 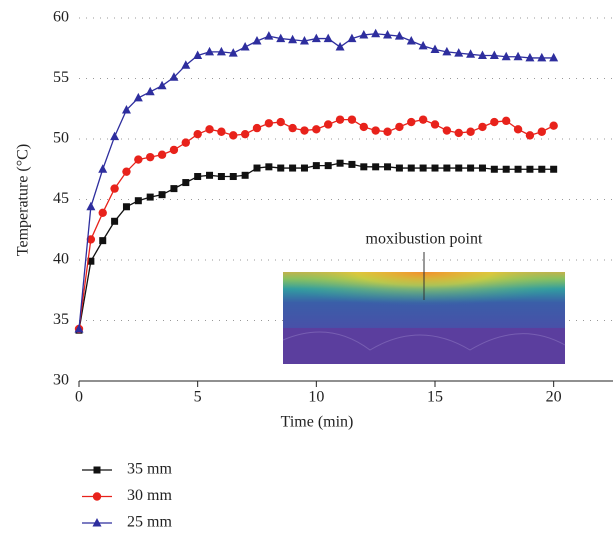 What do you see at coordinates (61, 198) in the screenshot?
I see `y-tick-label: 45` at bounding box center [61, 198].